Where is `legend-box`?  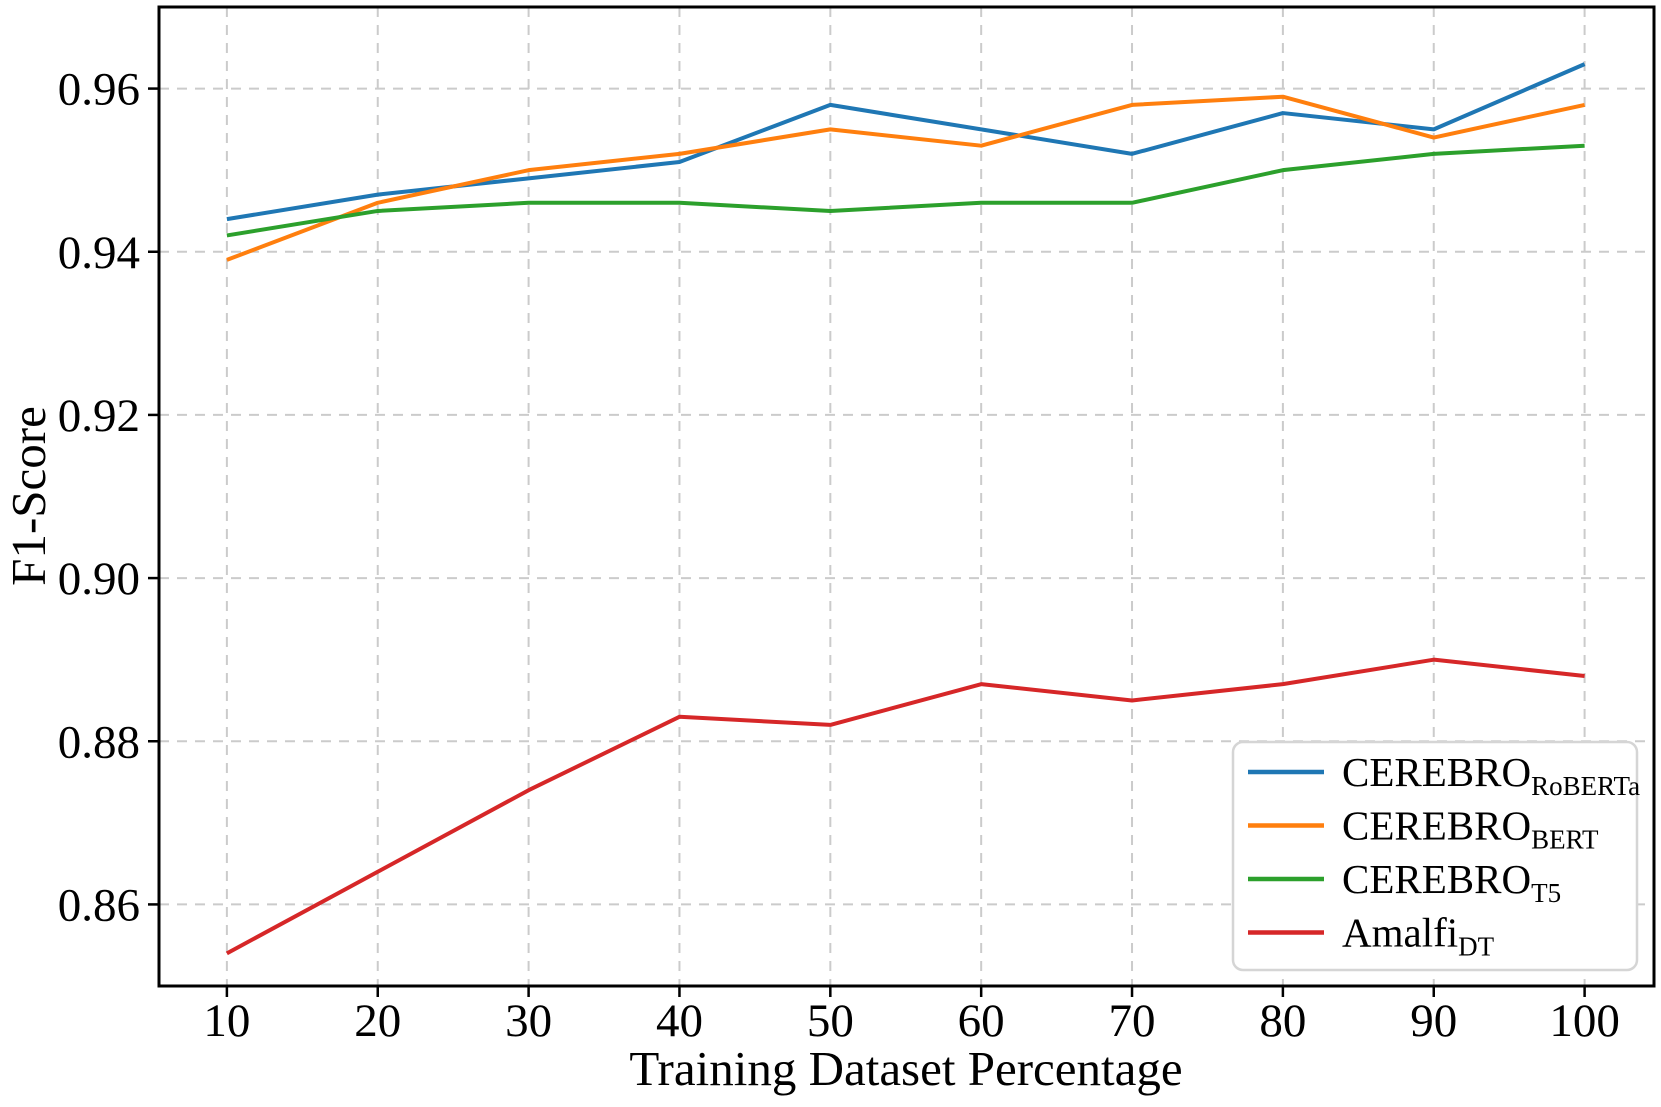
legend-box is located at coordinates (1435, 856).